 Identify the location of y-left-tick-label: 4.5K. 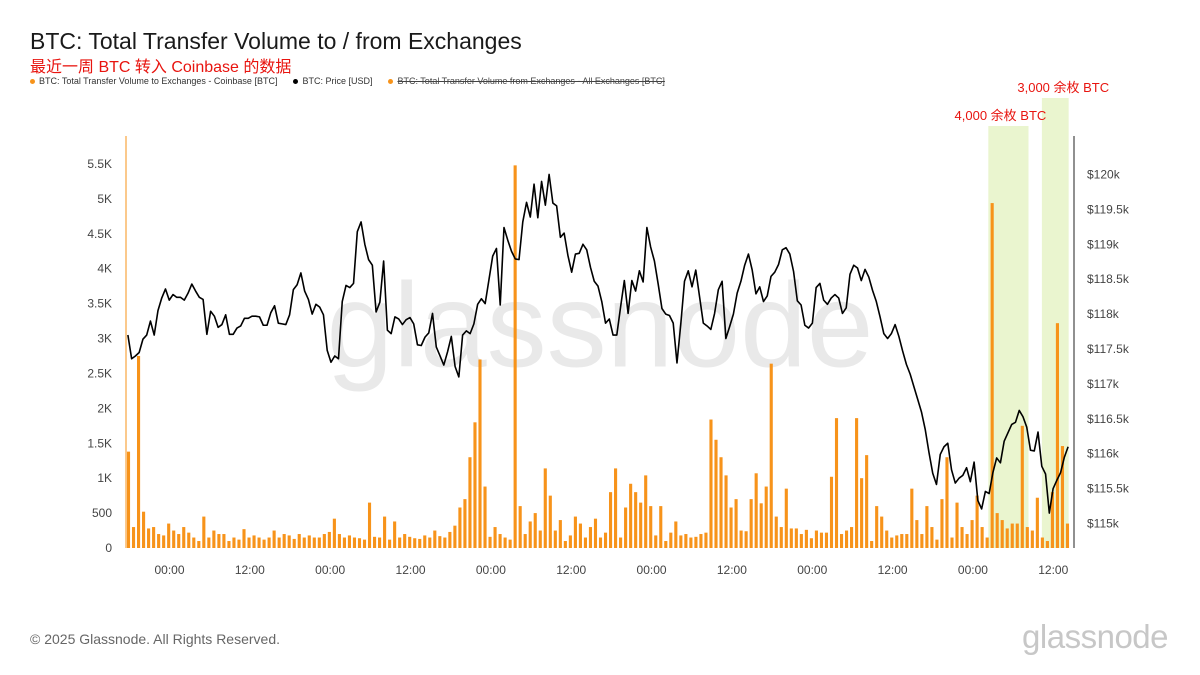
(99, 234).